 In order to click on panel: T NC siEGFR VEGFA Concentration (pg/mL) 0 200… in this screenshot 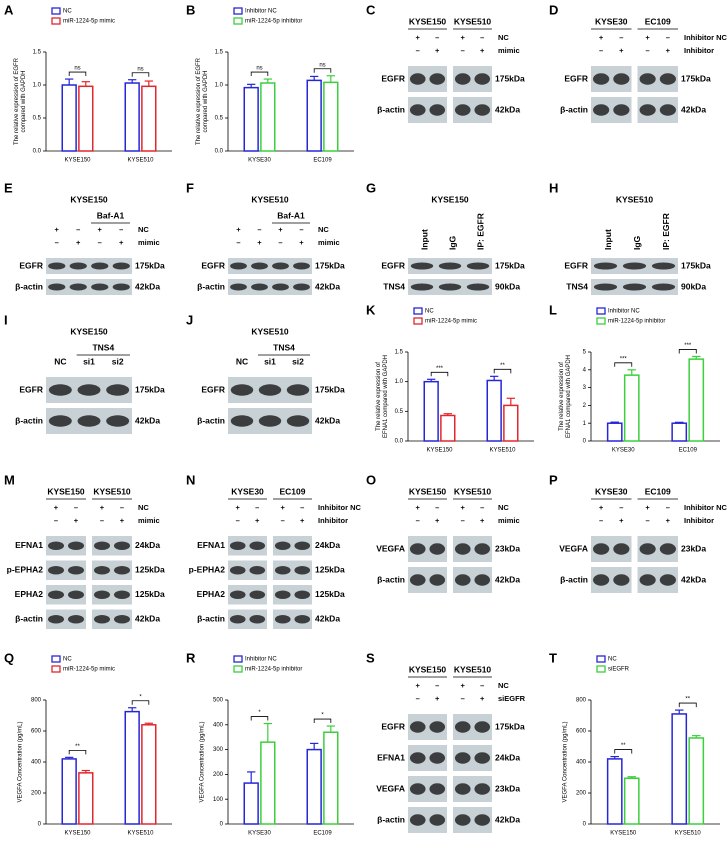, I will do `click(634, 743)`.